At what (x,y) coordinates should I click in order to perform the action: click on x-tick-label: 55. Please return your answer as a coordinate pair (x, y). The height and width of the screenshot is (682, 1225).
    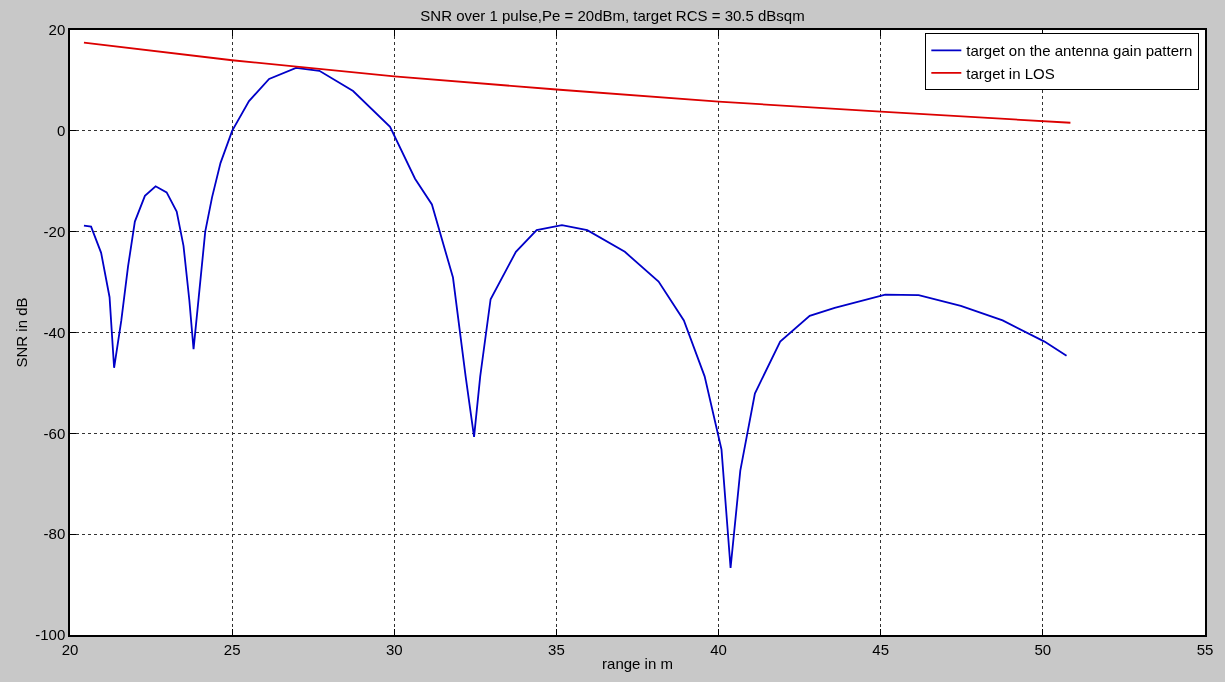
    Looking at the image, I should click on (1205, 649).